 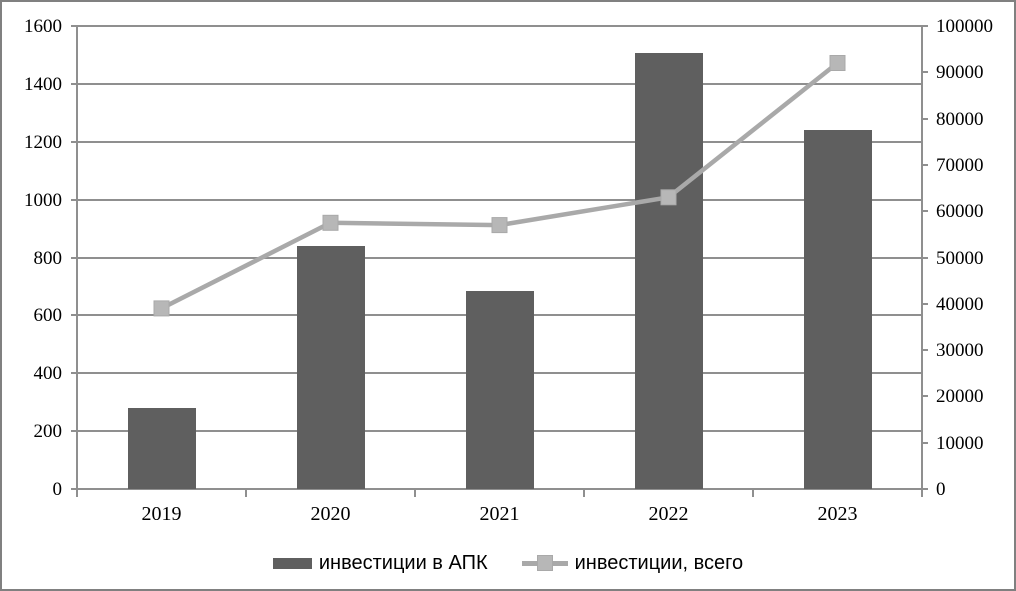 I want to click on y-axis-label-left: 800, so click(x=48, y=258).